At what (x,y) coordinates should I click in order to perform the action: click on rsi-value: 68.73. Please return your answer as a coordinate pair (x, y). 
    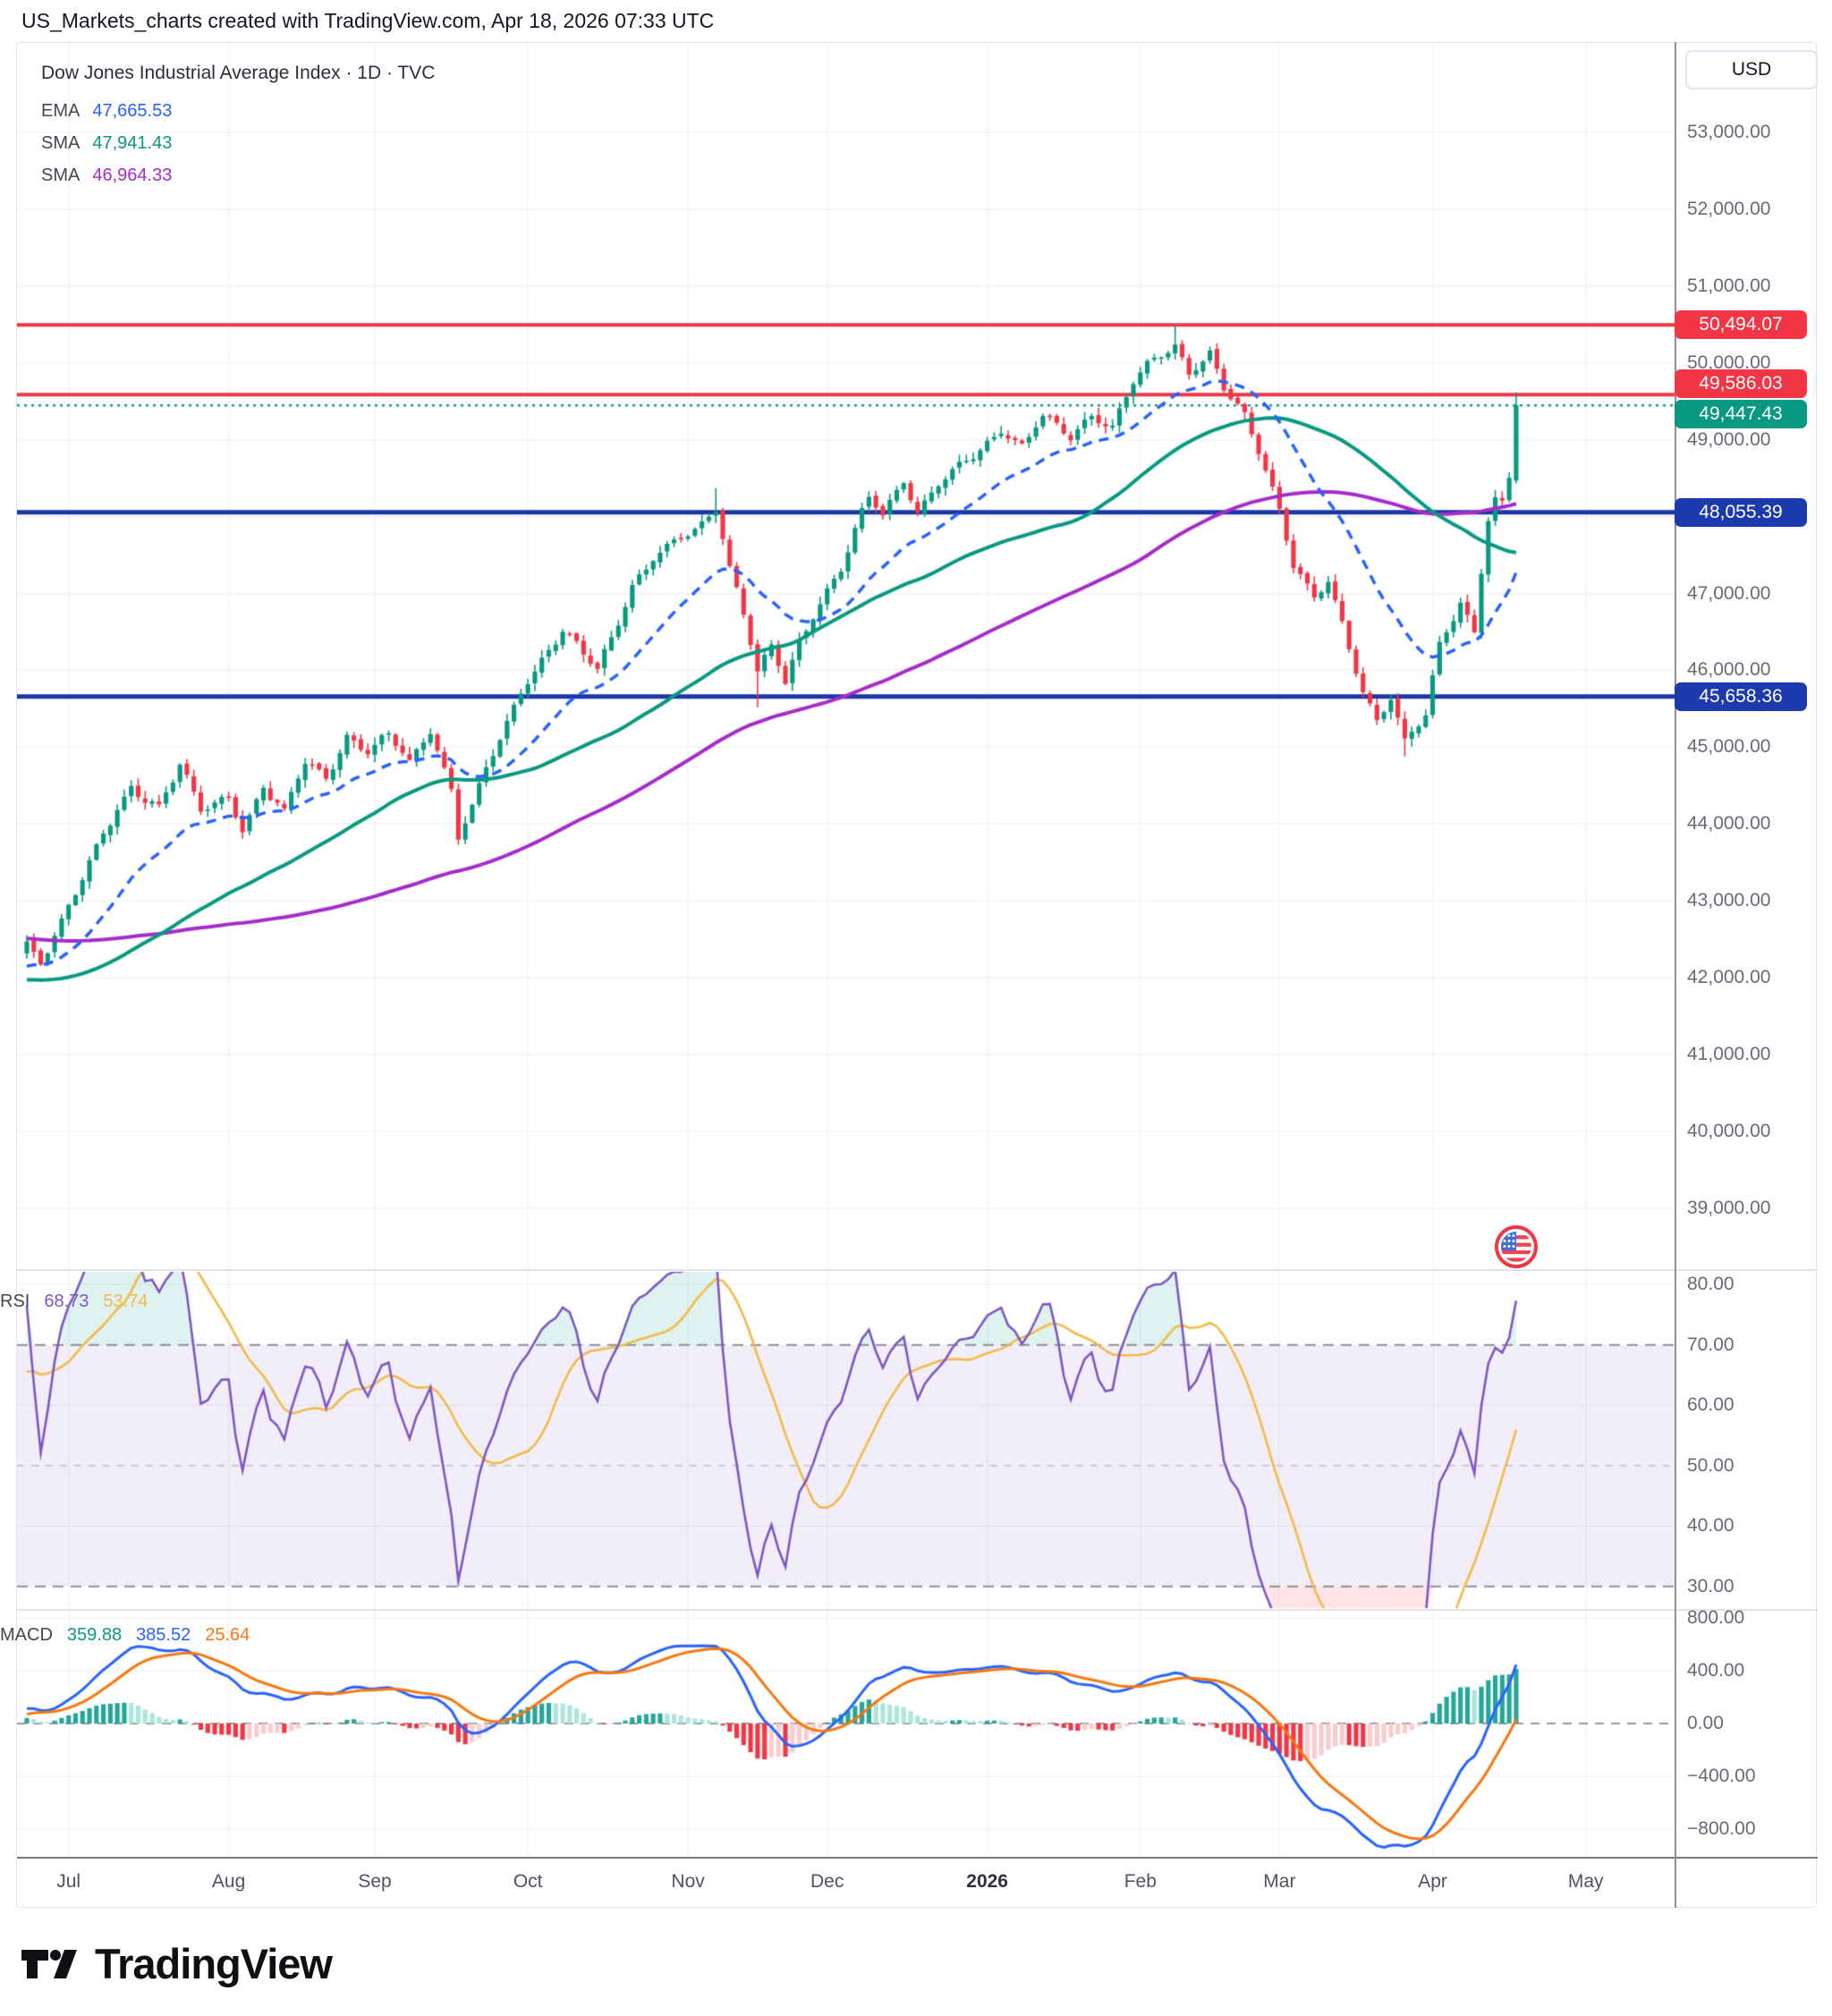
    Looking at the image, I should click on (66, 1302).